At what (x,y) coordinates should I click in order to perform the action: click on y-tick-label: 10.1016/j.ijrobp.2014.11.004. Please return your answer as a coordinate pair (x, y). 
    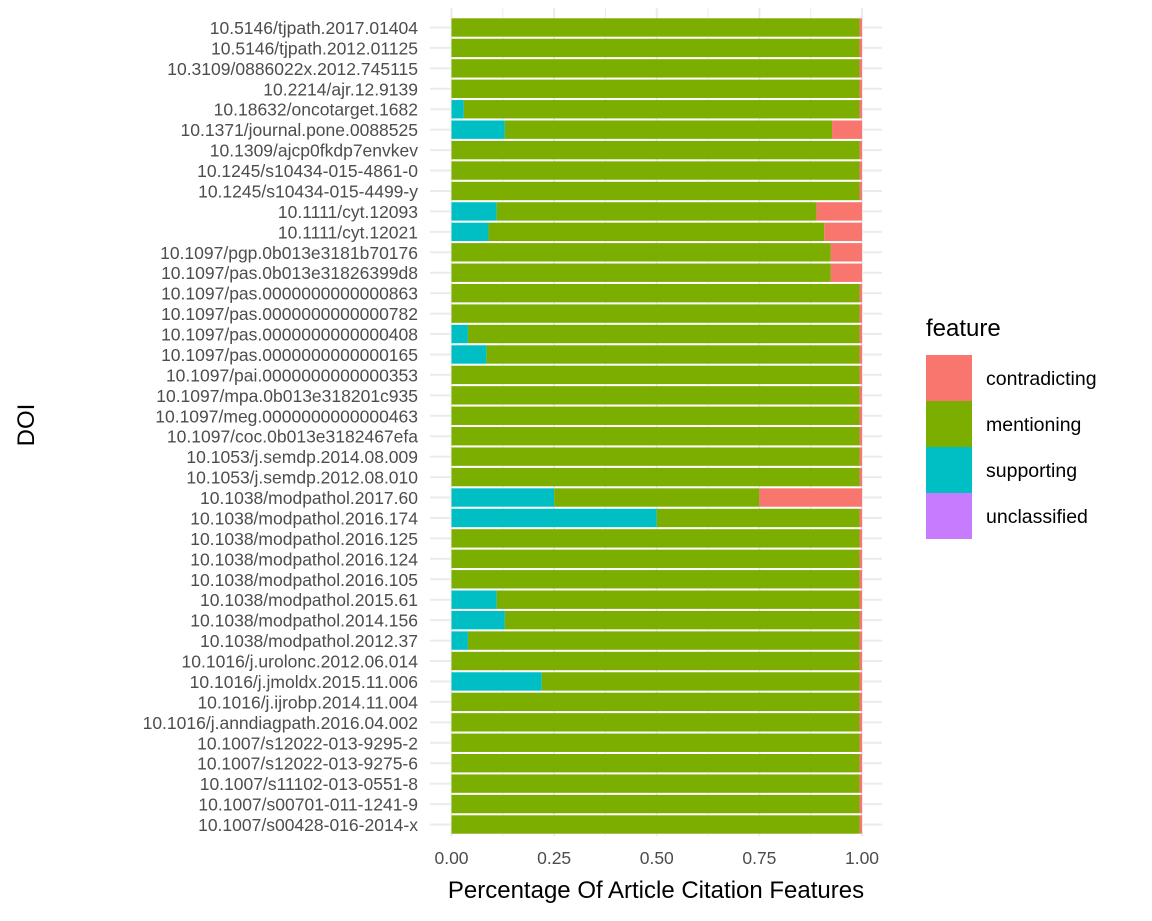
    Looking at the image, I should click on (307, 702).